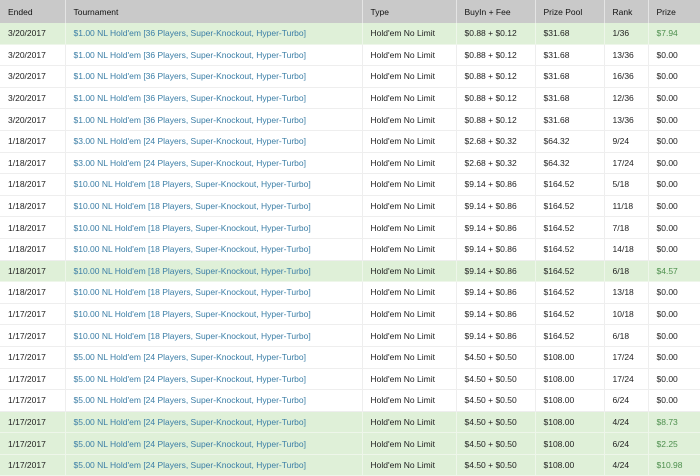 This screenshot has width=700, height=476. Describe the element at coordinates (674, 465) in the screenshot. I see `prize-cell: $10.98` at that location.